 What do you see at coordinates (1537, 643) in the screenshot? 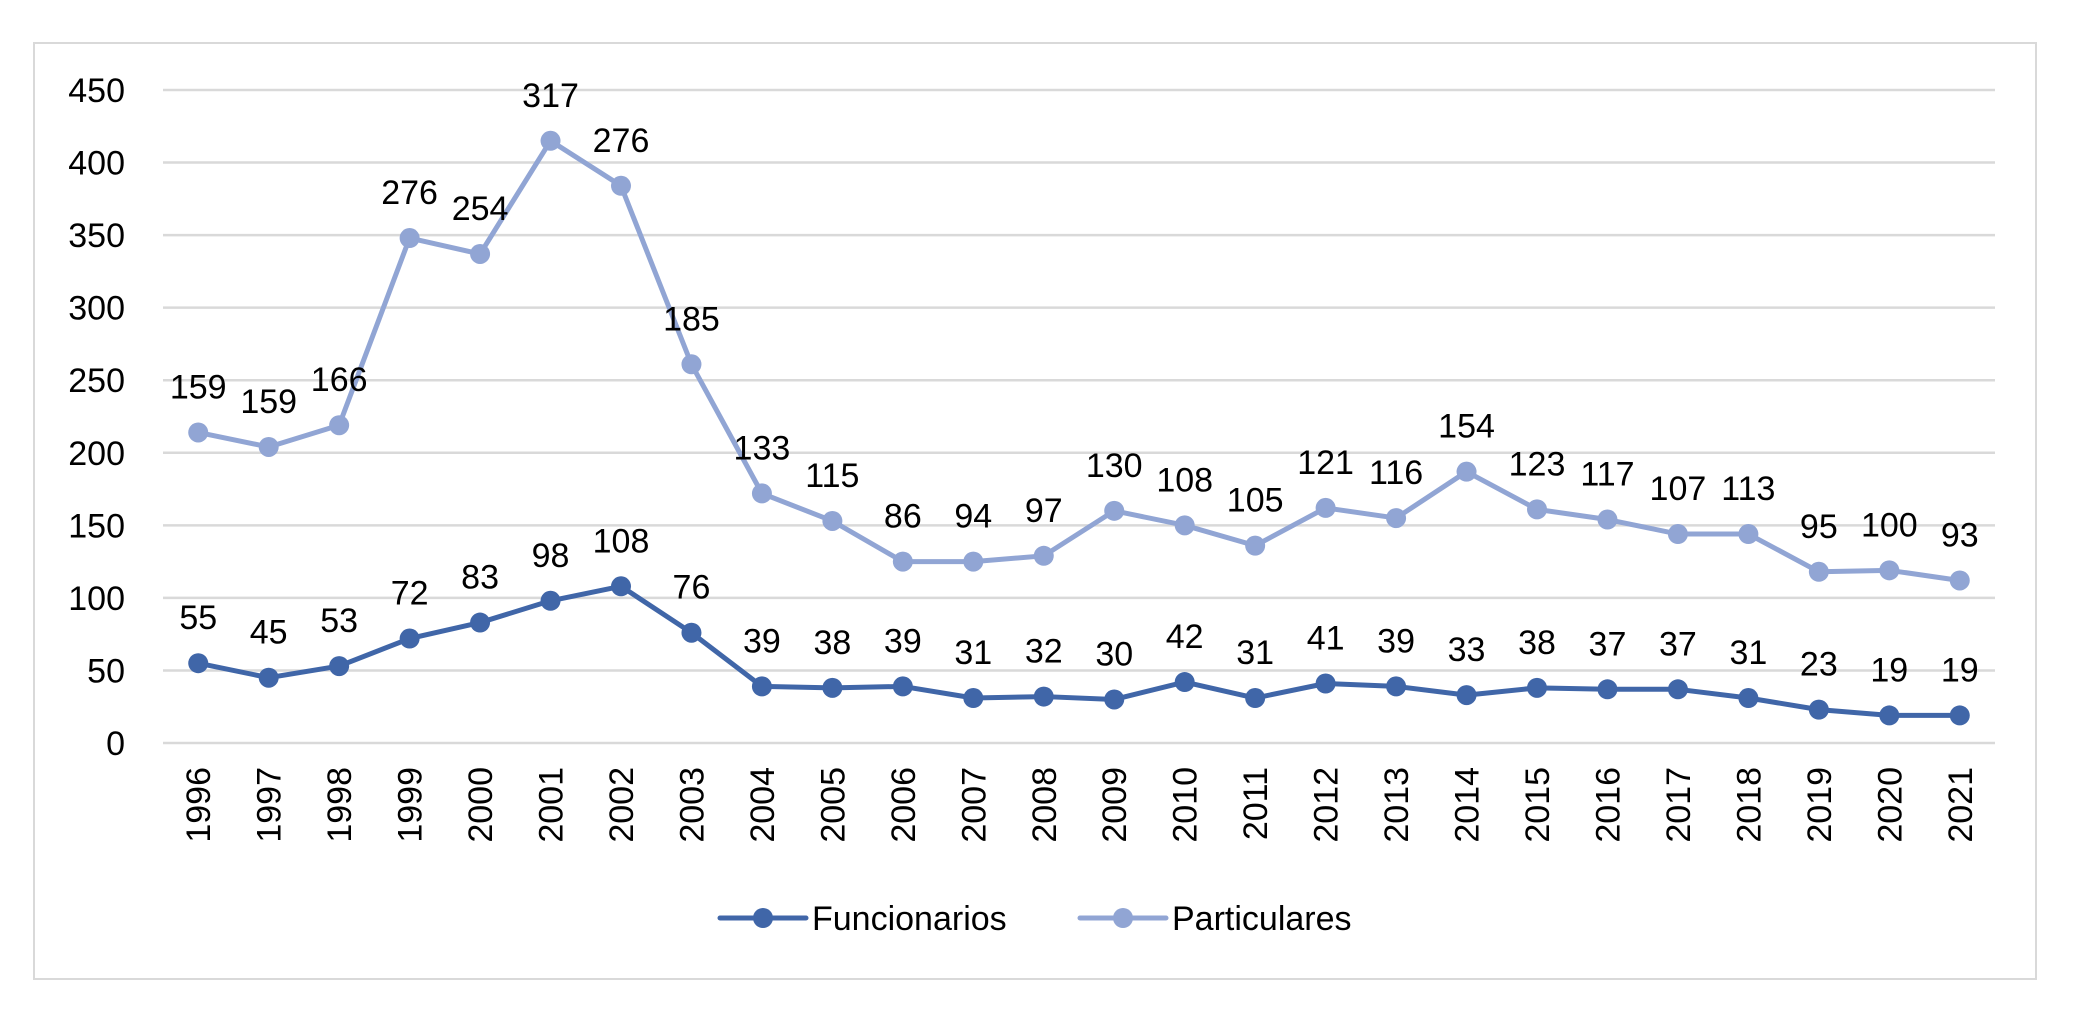
I see `data-label-funcionarios: 38` at bounding box center [1537, 643].